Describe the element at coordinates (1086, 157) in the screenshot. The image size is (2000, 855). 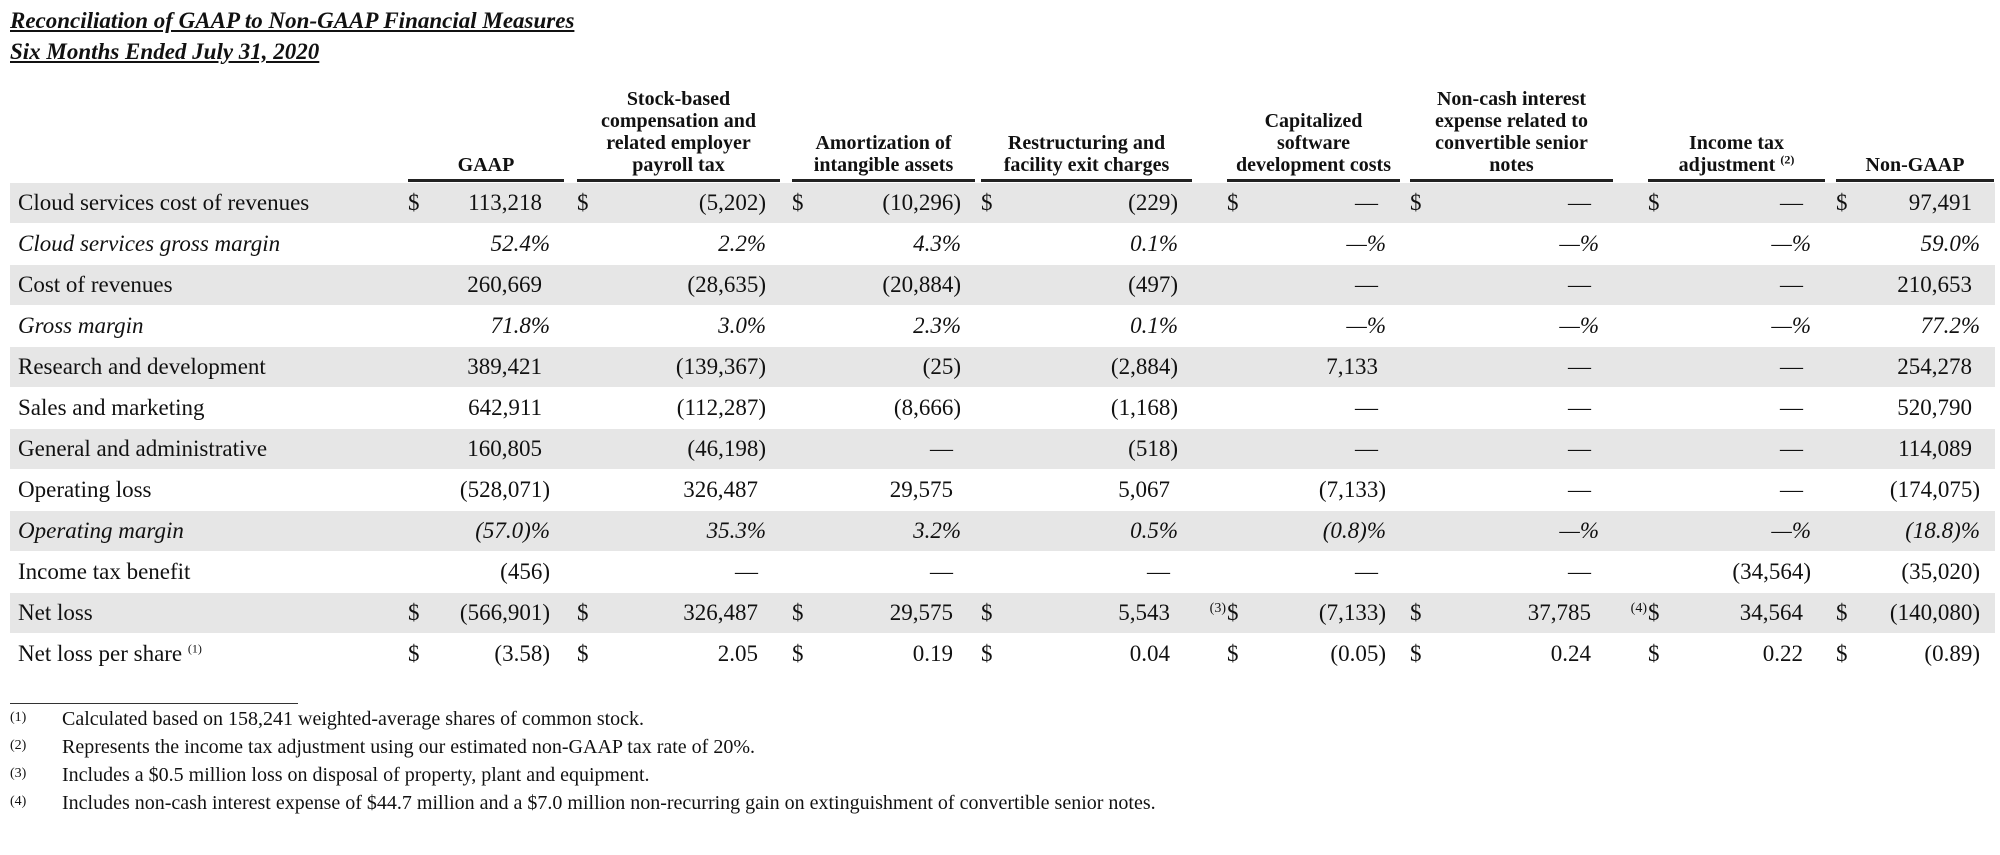
I see `column-header: Restructuring and facility exit charges` at that location.